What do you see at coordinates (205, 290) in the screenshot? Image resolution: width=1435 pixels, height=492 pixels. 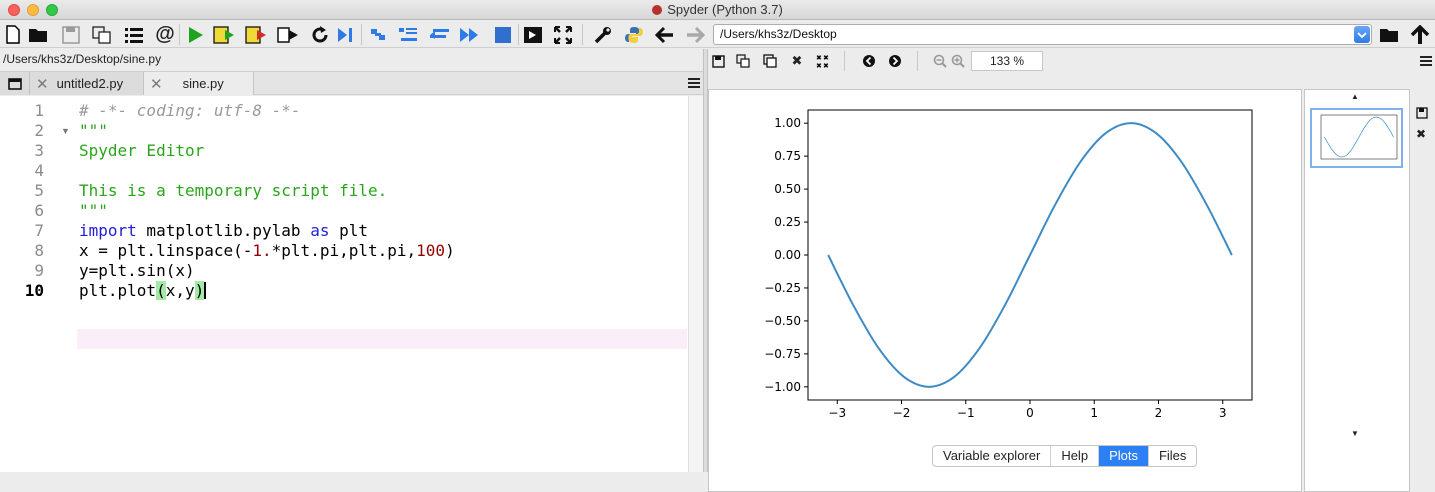 I see `text-caret` at bounding box center [205, 290].